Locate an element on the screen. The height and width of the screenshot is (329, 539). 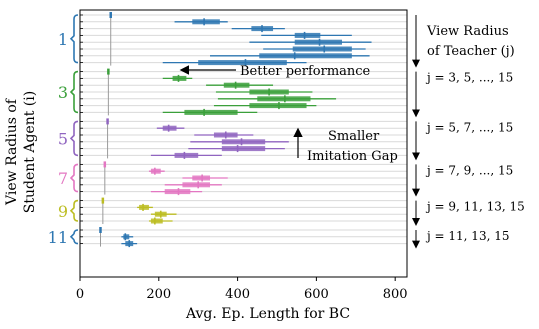
student-radius-label: 9 is located at coordinates (63, 211).